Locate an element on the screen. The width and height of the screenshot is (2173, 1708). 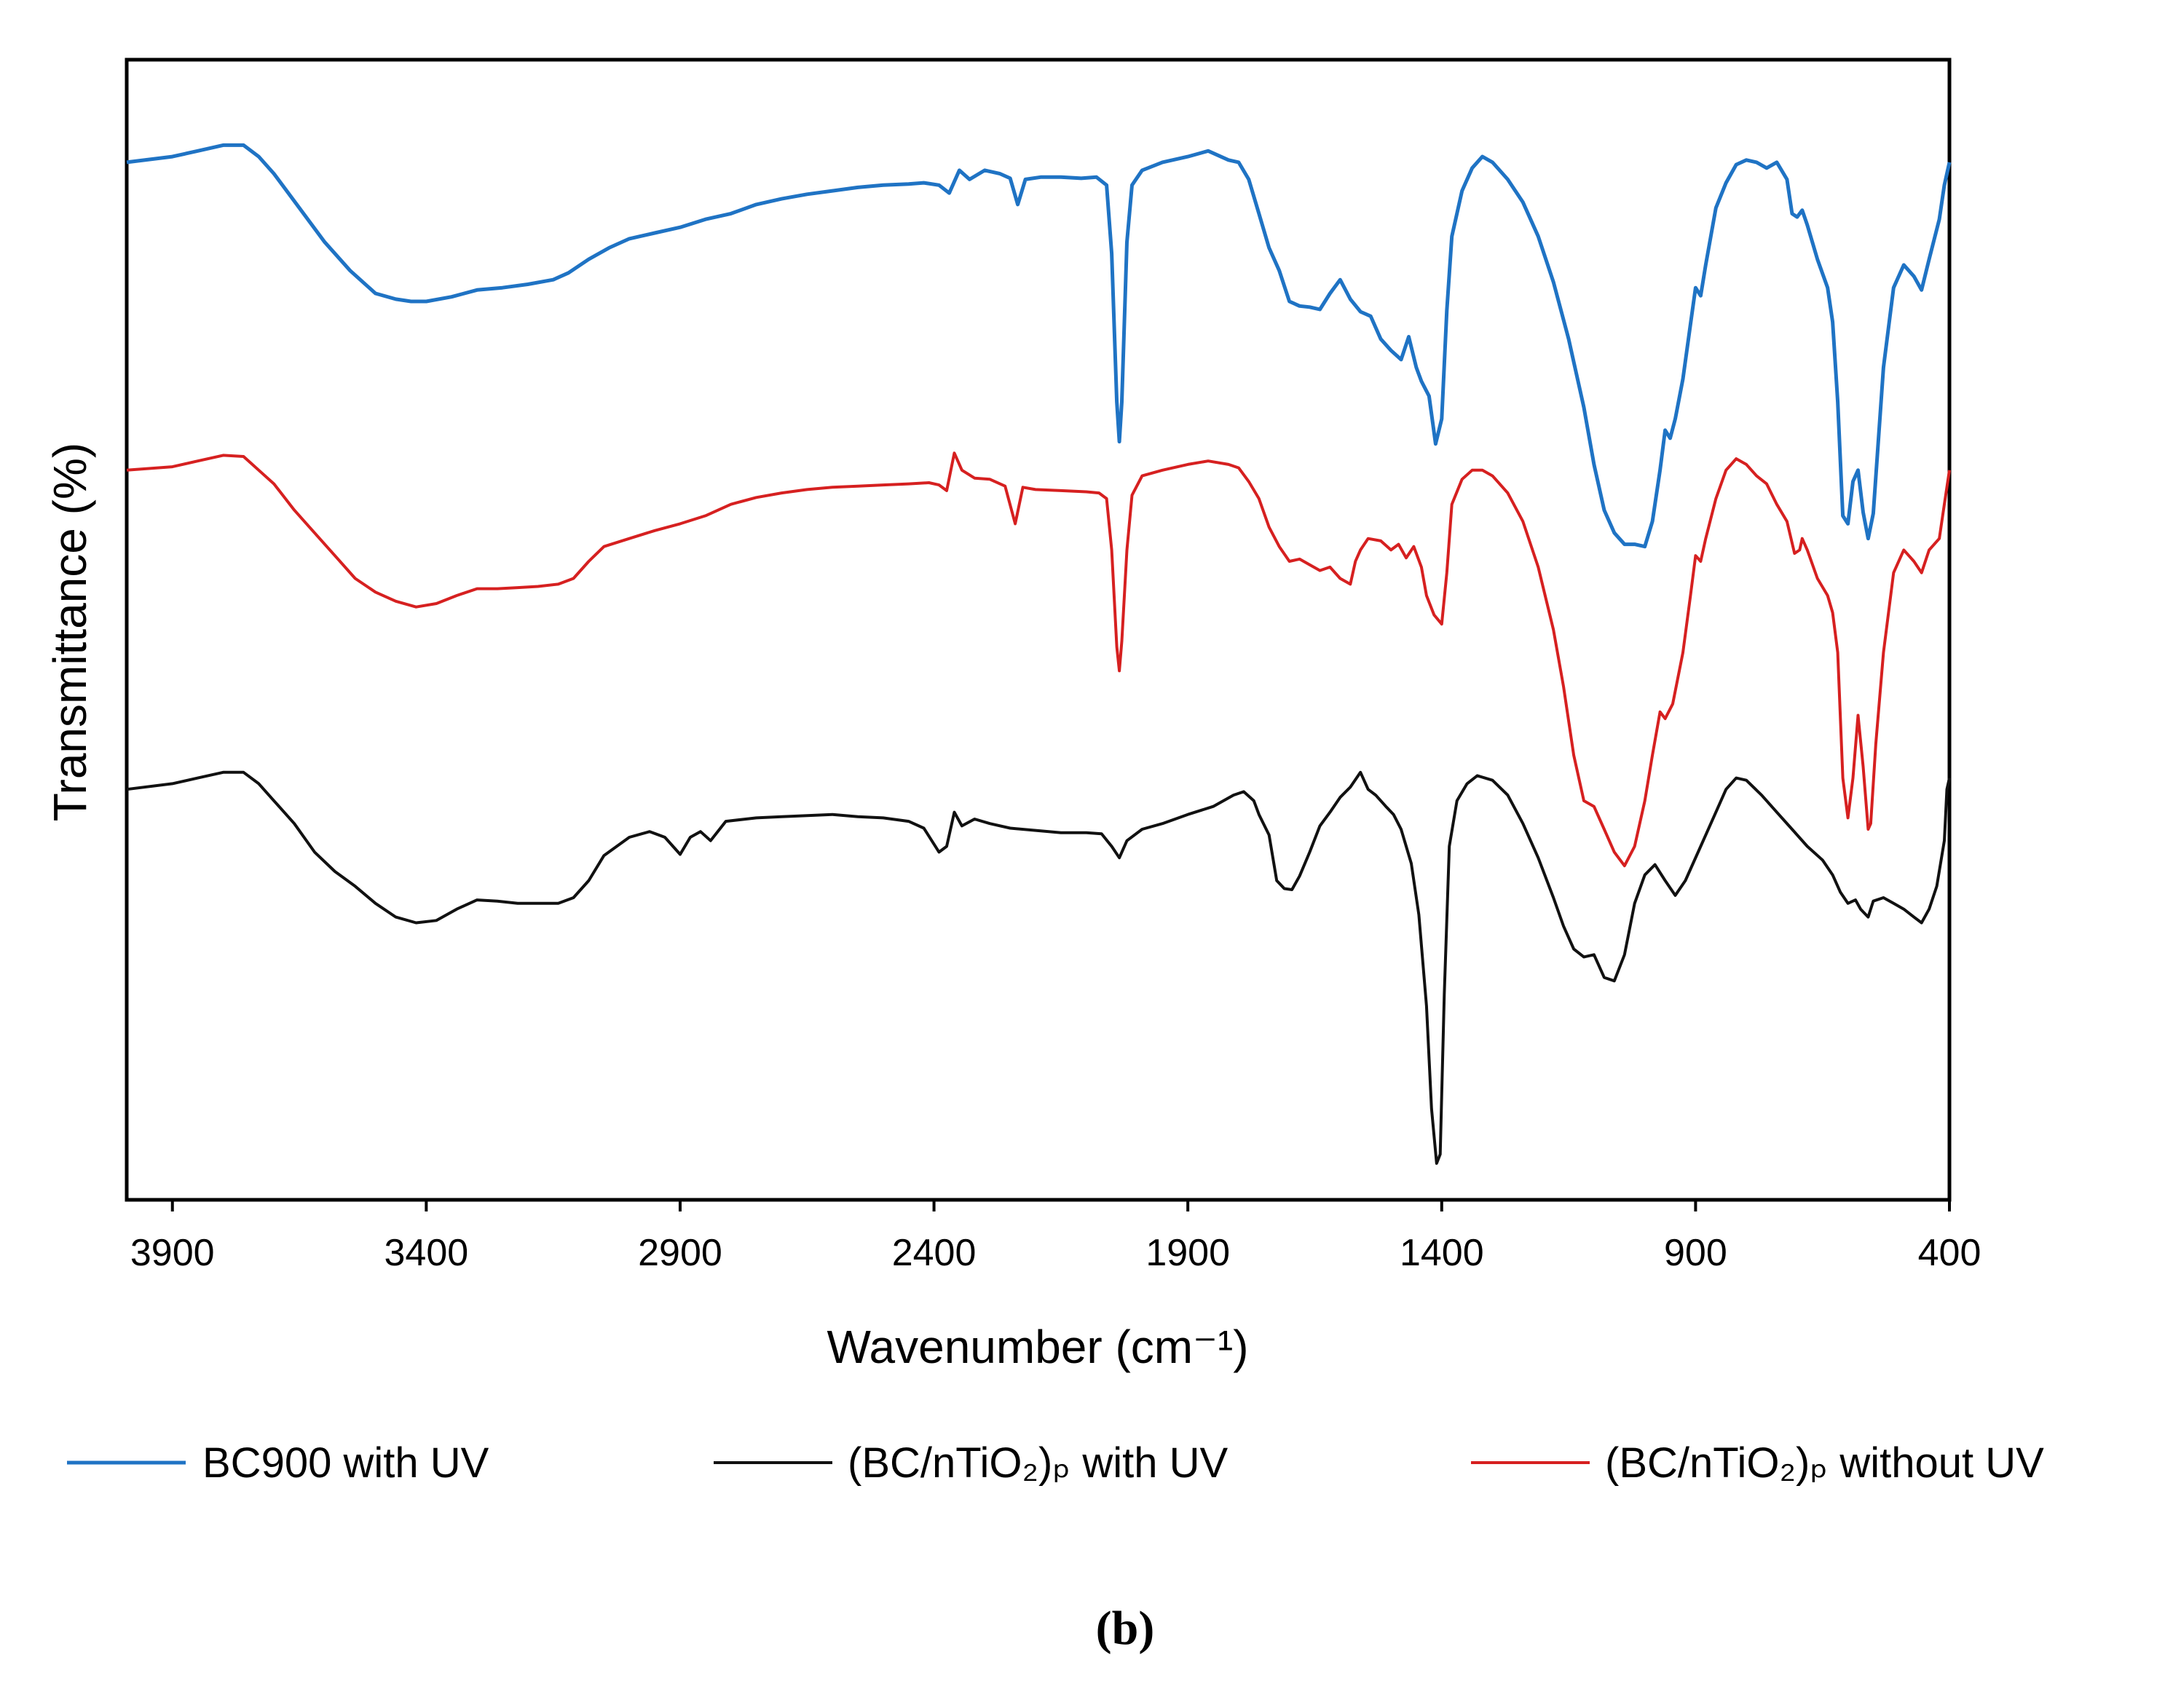
legend-item-bc-ntio2-without-uv: (BC/nTiO₂)ₚ without UV is located at coordinates (1757, 1463).